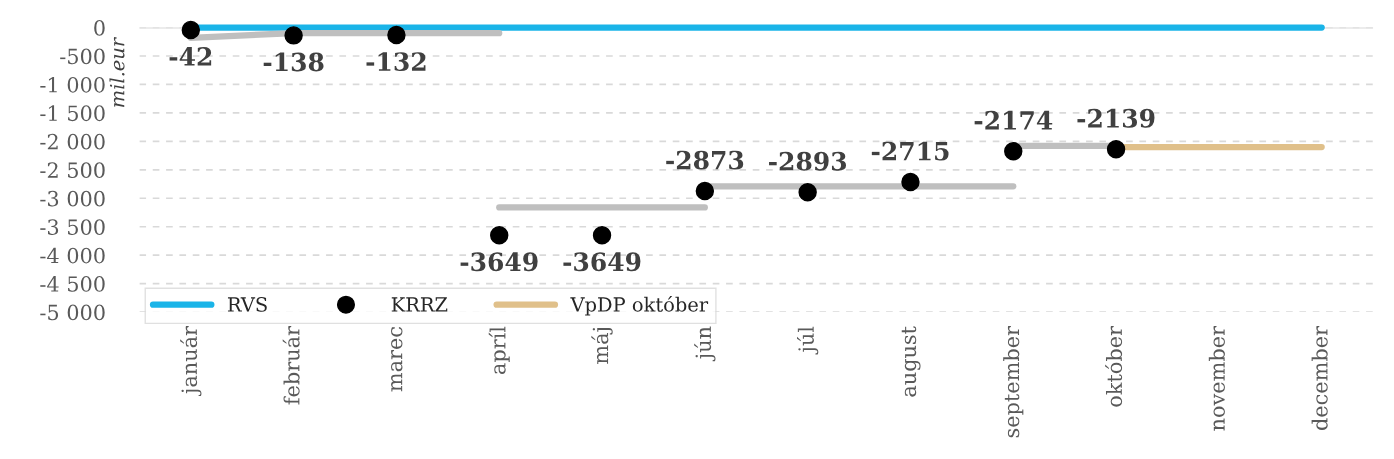 This screenshot has height=459, width=1394. What do you see at coordinates (117, 71) in the screenshot?
I see `y-axis-title: mil.eur` at bounding box center [117, 71].